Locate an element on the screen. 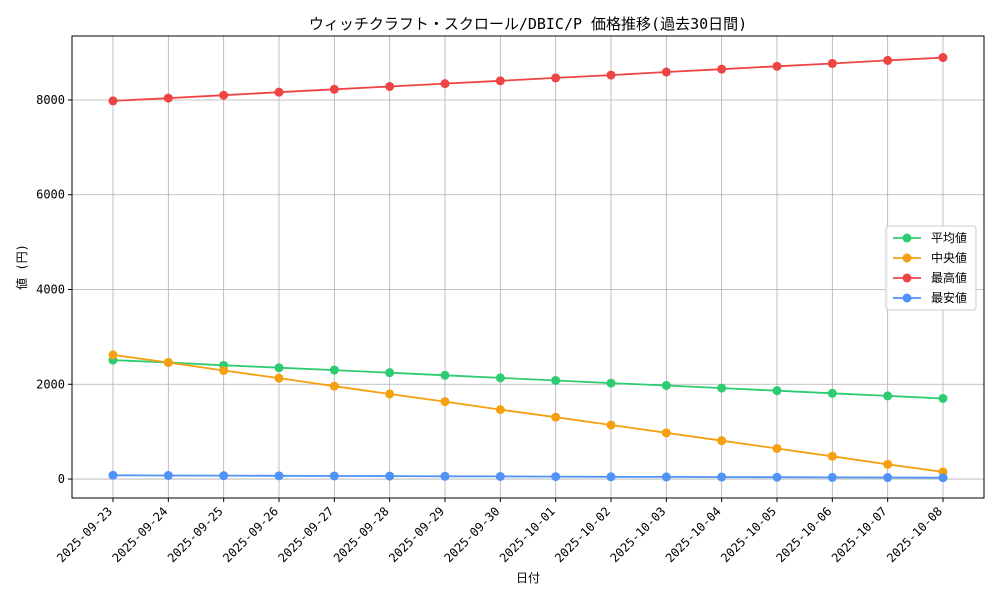 The image size is (1000, 600). x-axis-label: 日付 is located at coordinates (528, 578).